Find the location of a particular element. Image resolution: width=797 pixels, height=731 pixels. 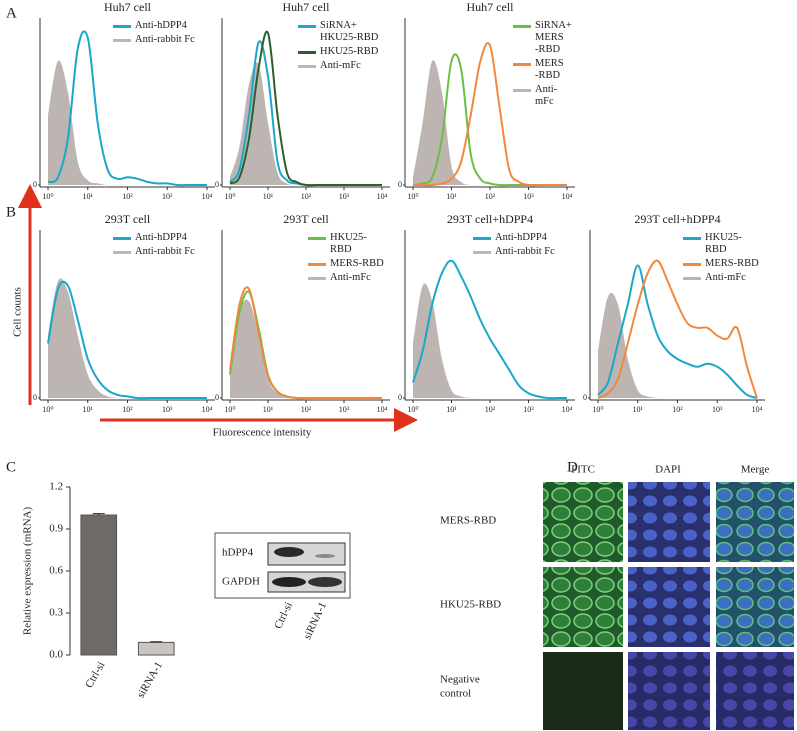

axis-title: Fluorescence intensity is located at coordinates (262, 433).